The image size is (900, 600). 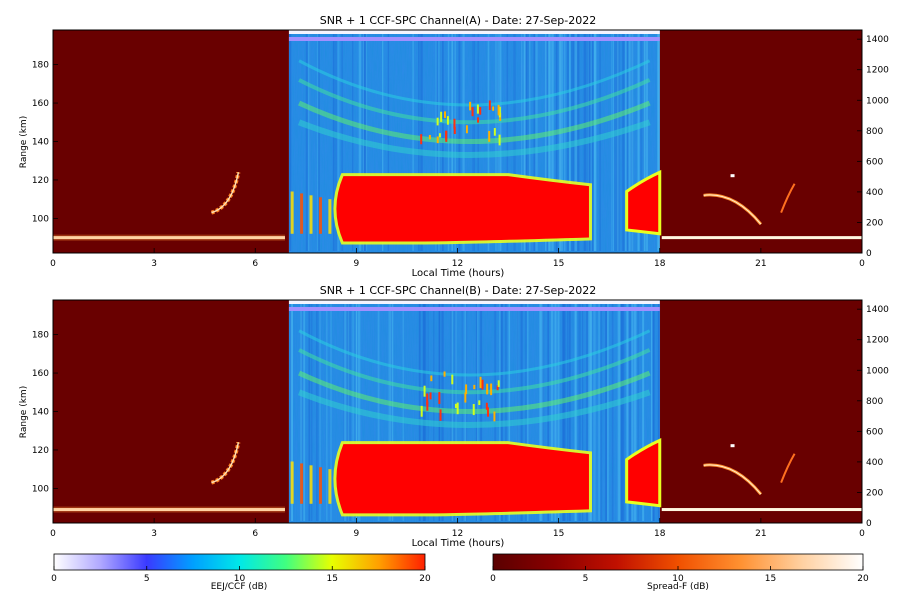 What do you see at coordinates (760, 411) in the screenshot?
I see `night-background-right` at bounding box center [760, 411].